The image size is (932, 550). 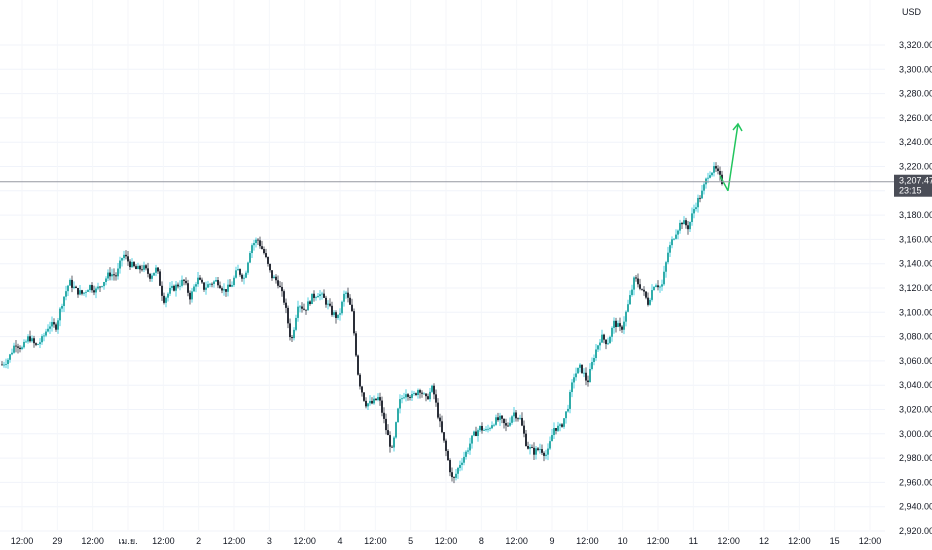 I want to click on y-tick-label: 2,940.000, so click(x=915, y=507).